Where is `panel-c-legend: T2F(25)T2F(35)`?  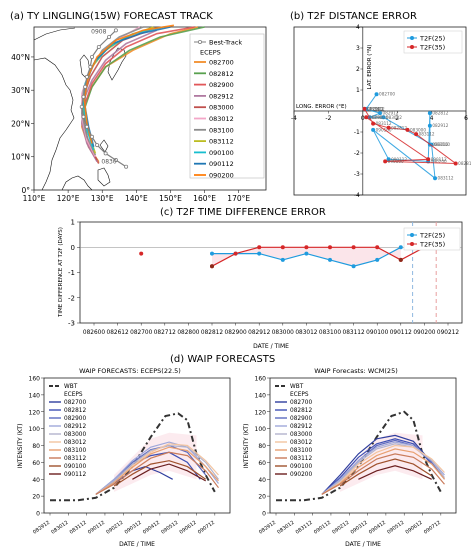
panel-c-legend: T2F(25)T2F(35) is located at coordinates (432, 239).